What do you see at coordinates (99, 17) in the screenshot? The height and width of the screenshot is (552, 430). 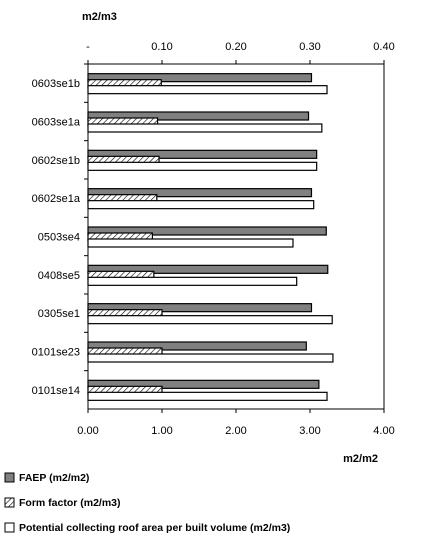 I see `top-axis-label: m2/m3` at bounding box center [99, 17].